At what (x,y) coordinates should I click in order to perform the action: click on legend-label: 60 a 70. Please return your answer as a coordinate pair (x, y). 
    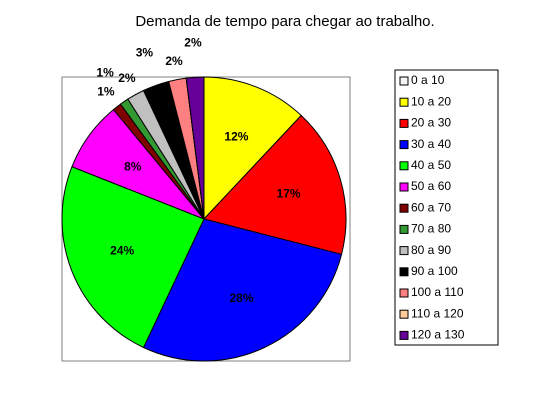
    Looking at the image, I should click on (431, 207).